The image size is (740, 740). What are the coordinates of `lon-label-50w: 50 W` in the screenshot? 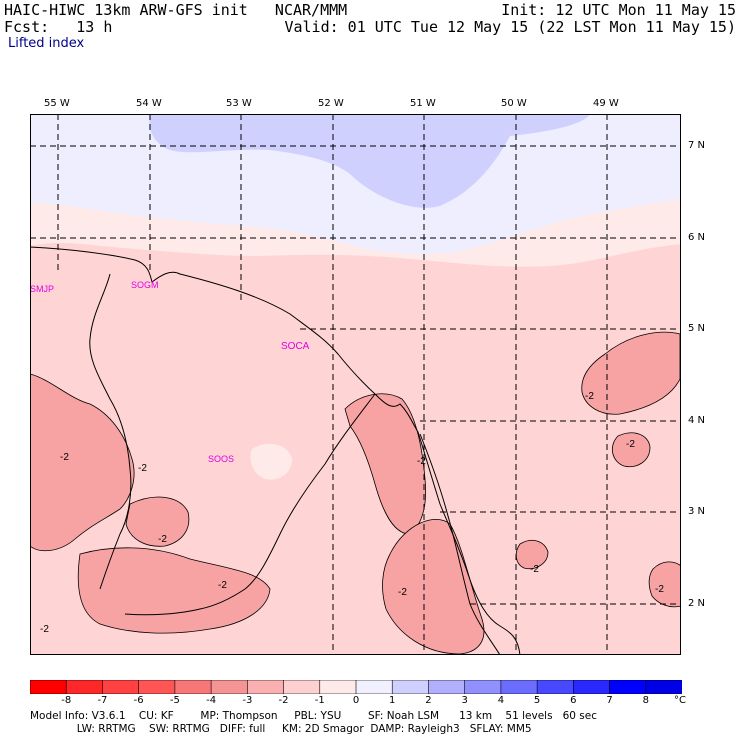 It's located at (514, 103).